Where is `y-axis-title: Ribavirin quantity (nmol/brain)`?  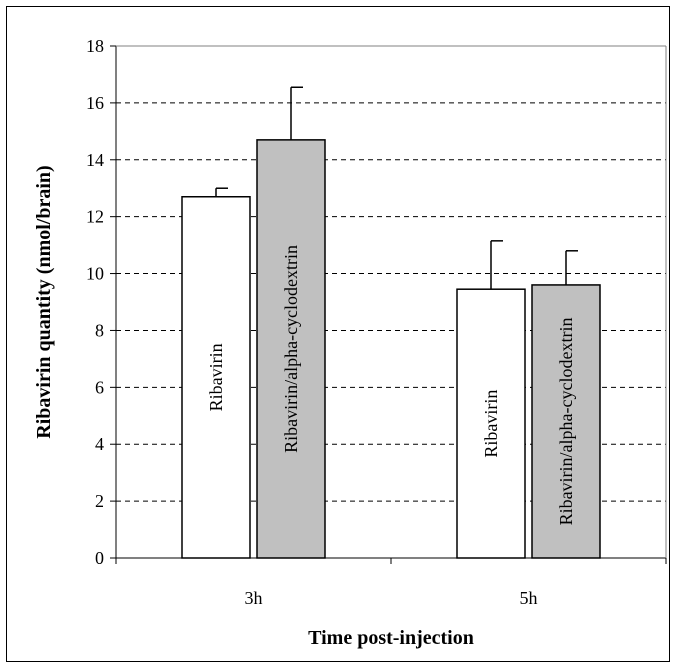
y-axis-title: Ribavirin quantity (nmol/brain) is located at coordinates (44, 301).